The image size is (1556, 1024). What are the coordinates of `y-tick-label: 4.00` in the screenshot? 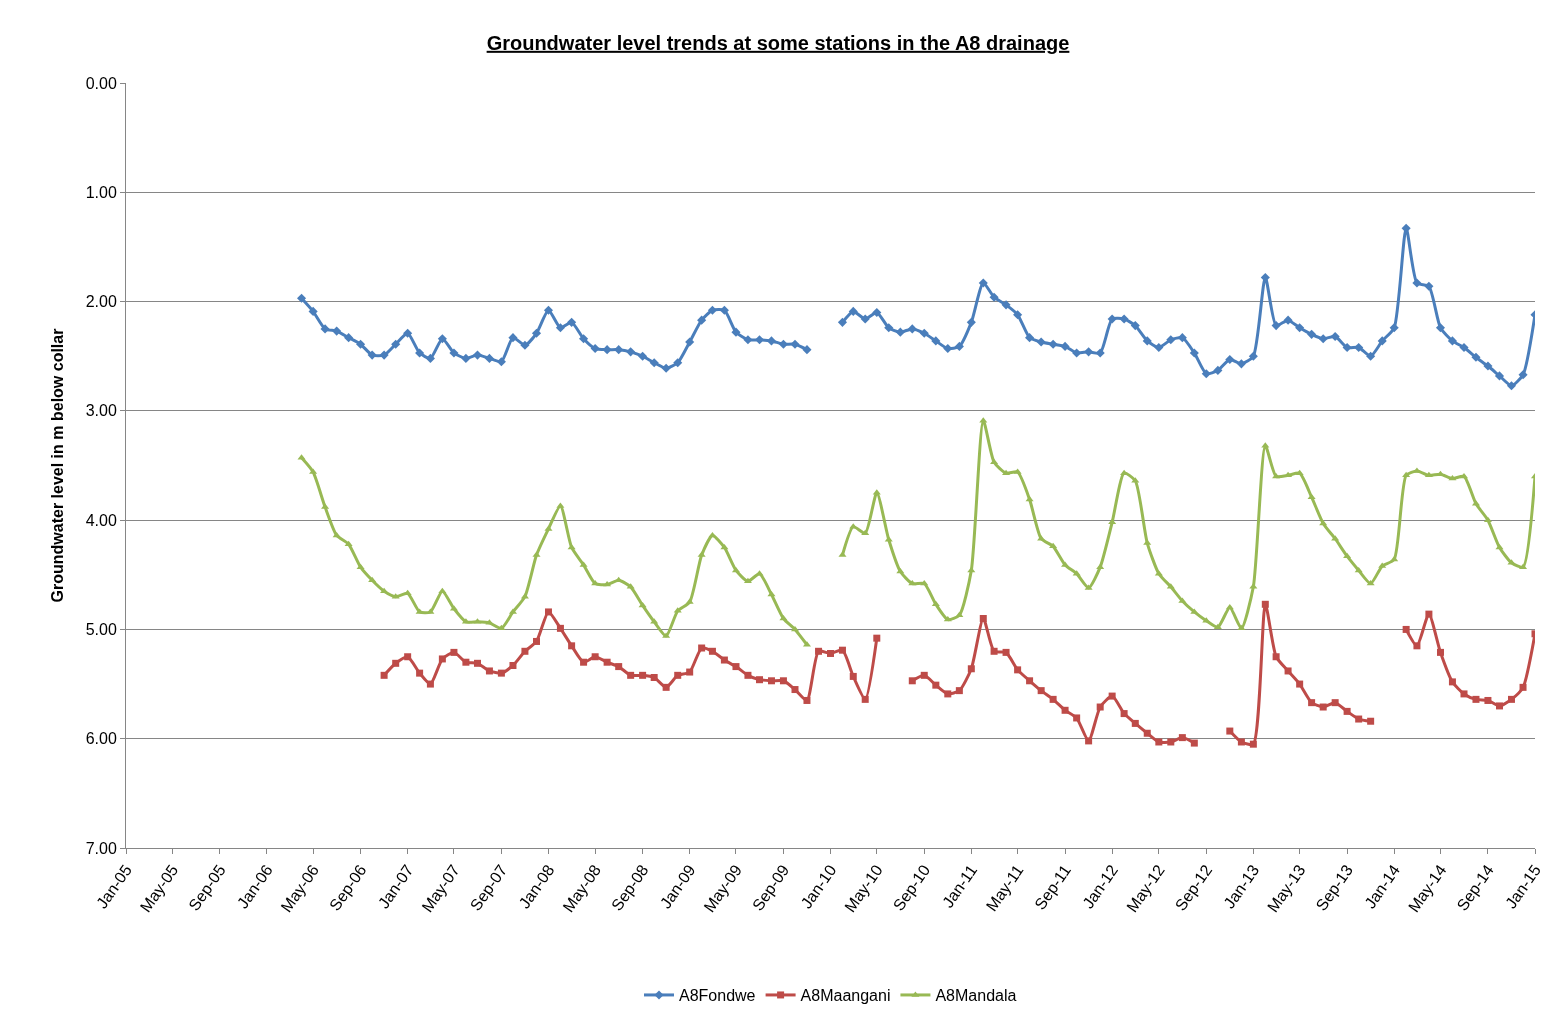 It's located at (101, 520).